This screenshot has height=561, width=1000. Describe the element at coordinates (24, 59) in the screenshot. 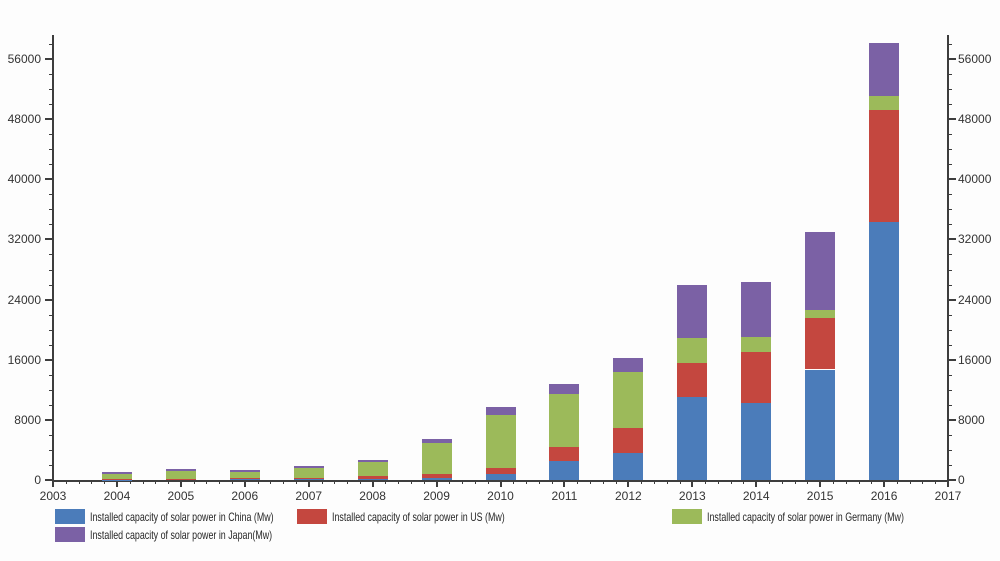

I see `y-tick-label-left: 56000` at that location.